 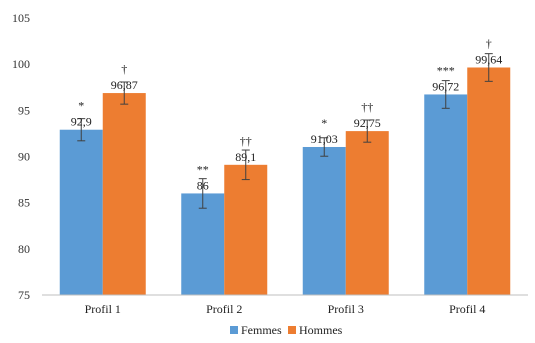 What do you see at coordinates (24, 249) in the screenshot?
I see `y-tick-label: 80` at bounding box center [24, 249].